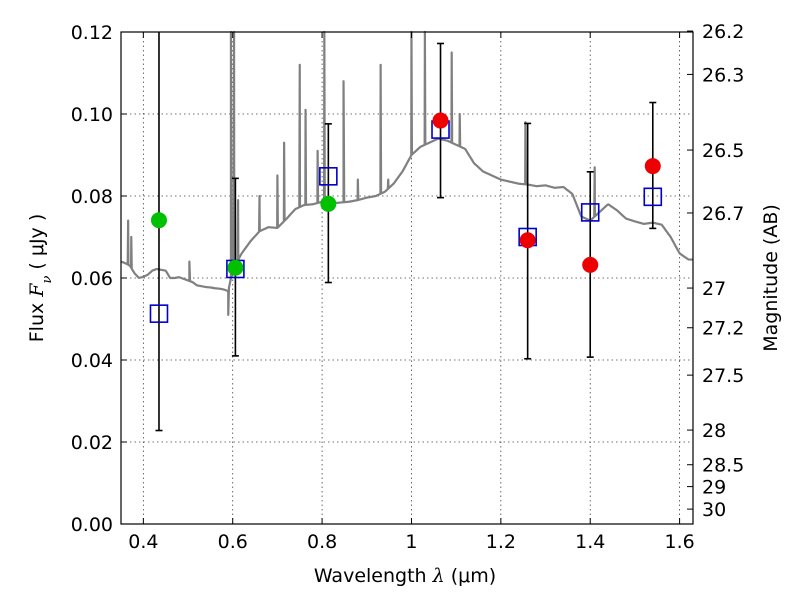 The image size is (800, 600). I want to click on y-tick-label: 0.02, so click(92, 443).